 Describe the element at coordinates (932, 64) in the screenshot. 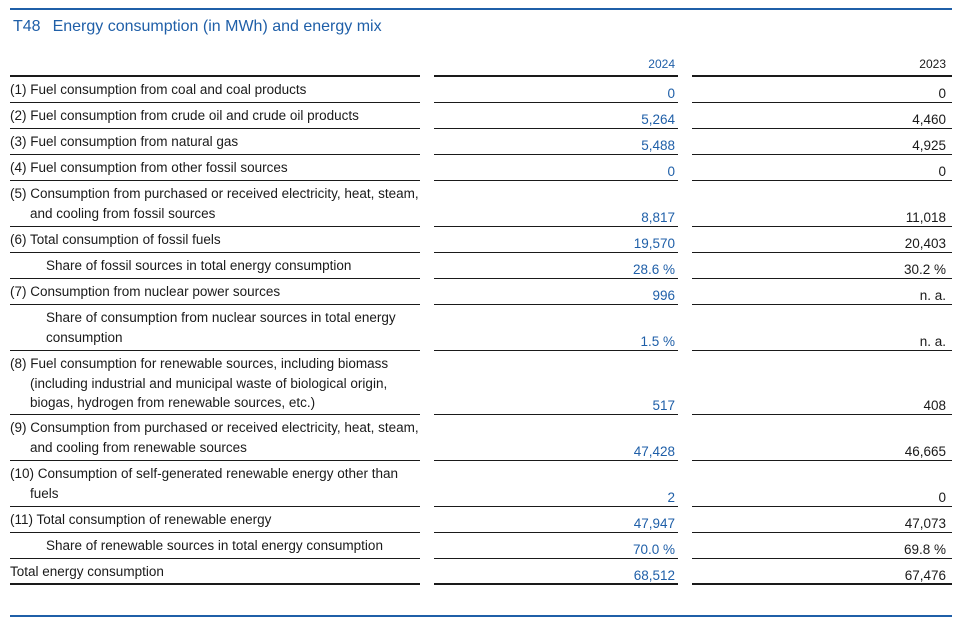

I see `column-header-2023: 2023` at that location.